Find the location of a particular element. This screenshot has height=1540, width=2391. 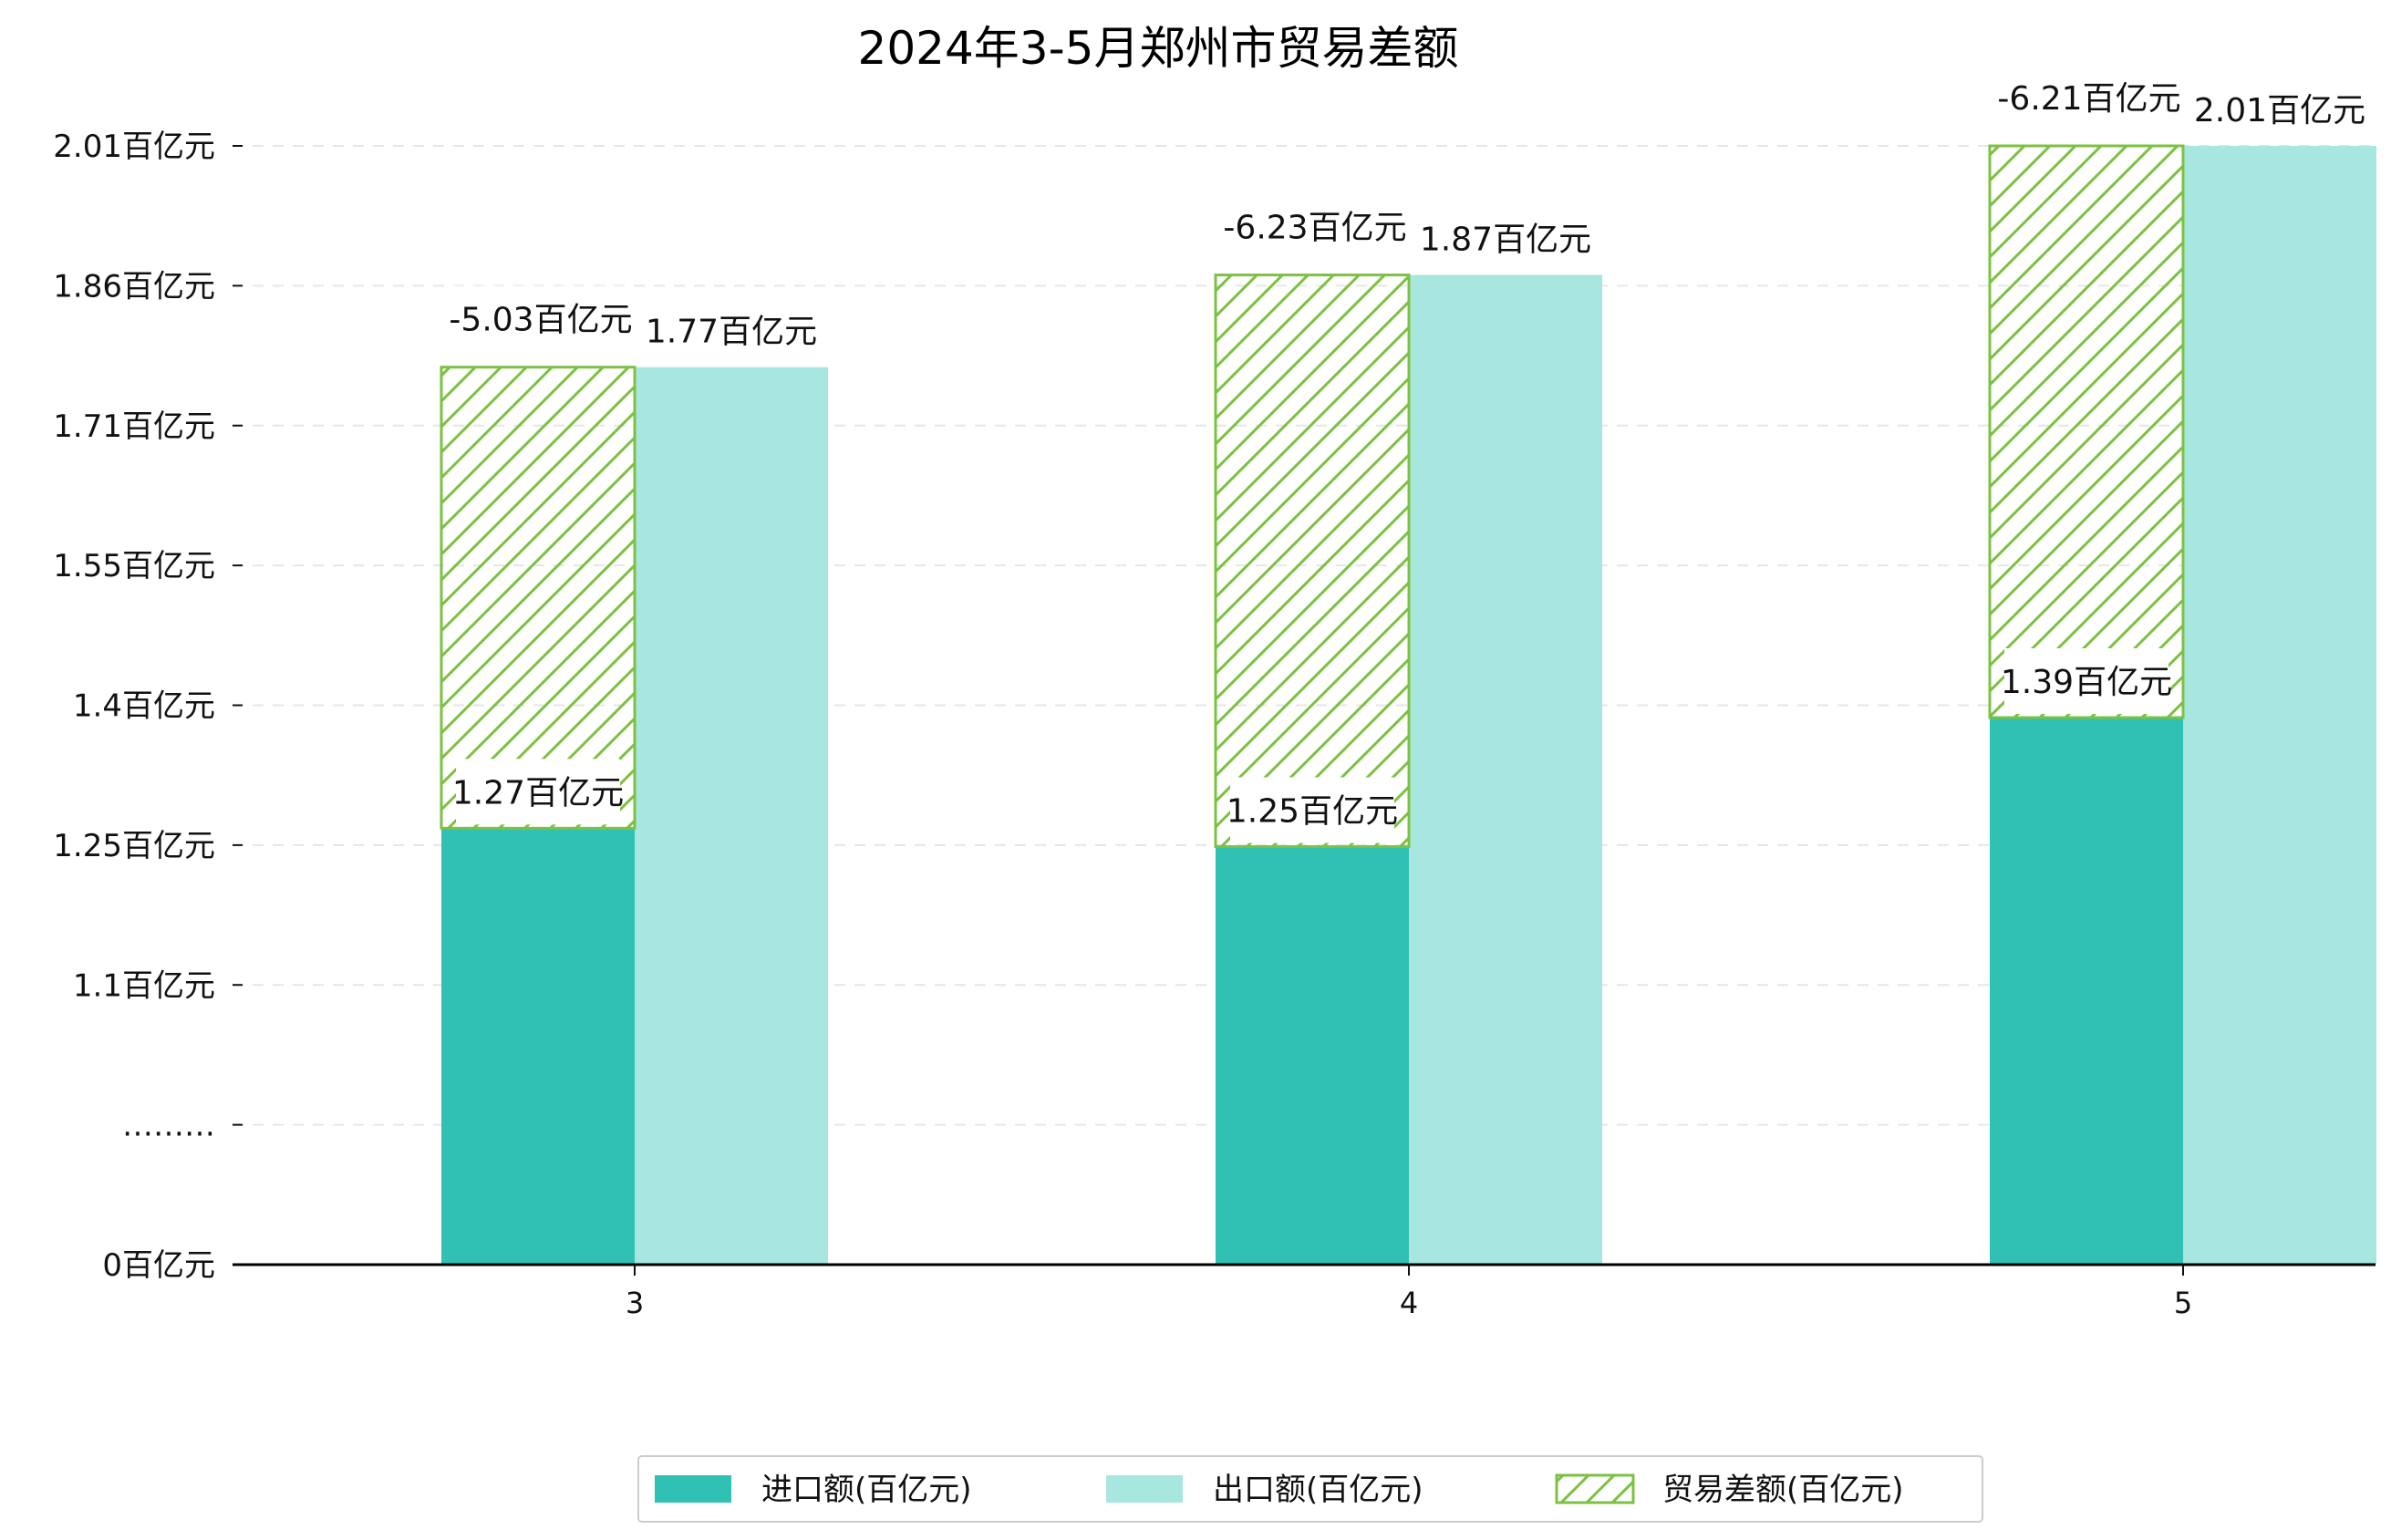

legend-label: 出口额(百亿元) is located at coordinates (1318, 1490).